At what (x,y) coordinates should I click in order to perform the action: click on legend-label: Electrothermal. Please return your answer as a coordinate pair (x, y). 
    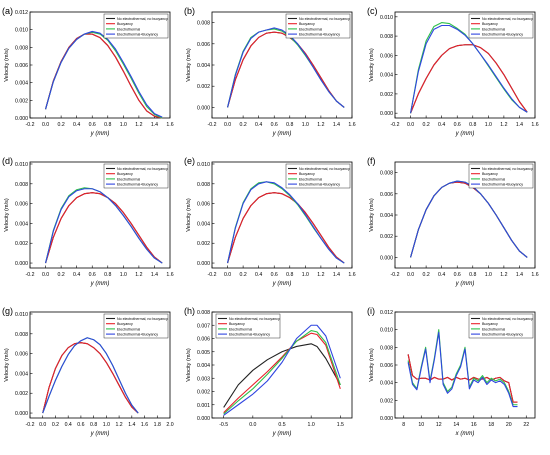
    Looking at the image, I should click on (128, 179).